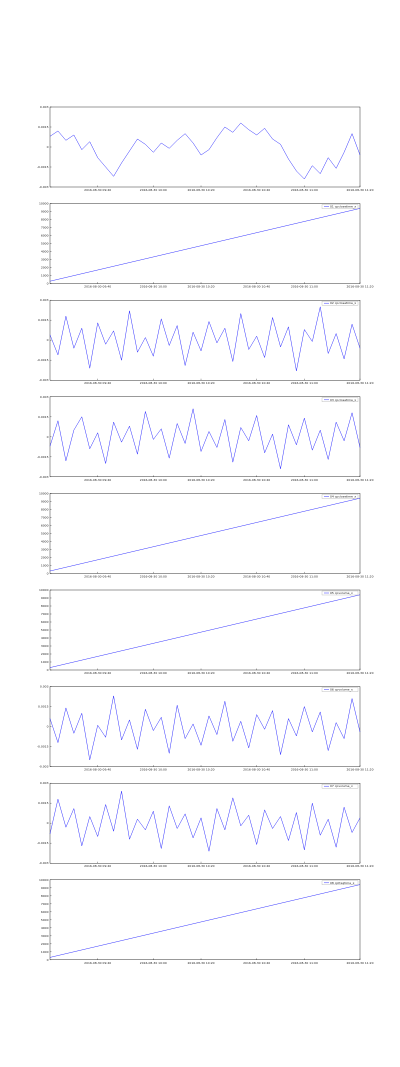 The width and height of the screenshot is (400, 1067). I want to click on y-tick-label: 1000, so click(45, 662).